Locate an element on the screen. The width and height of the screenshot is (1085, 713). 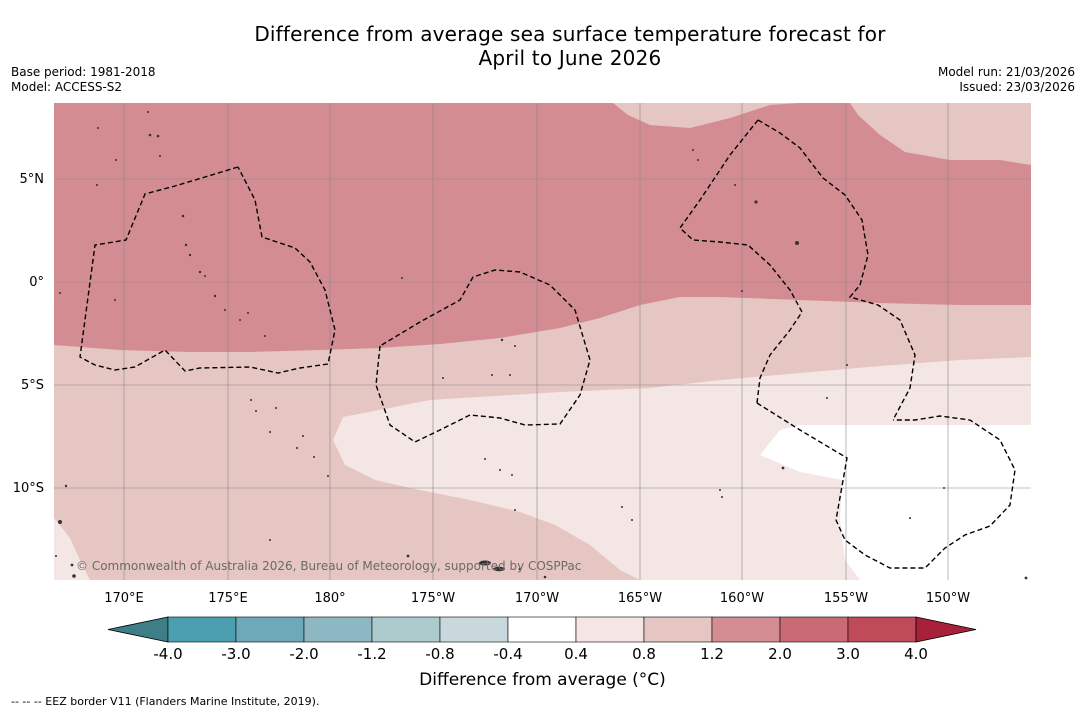
model-text: Model: ACCESS-S2 is located at coordinates (67, 87).